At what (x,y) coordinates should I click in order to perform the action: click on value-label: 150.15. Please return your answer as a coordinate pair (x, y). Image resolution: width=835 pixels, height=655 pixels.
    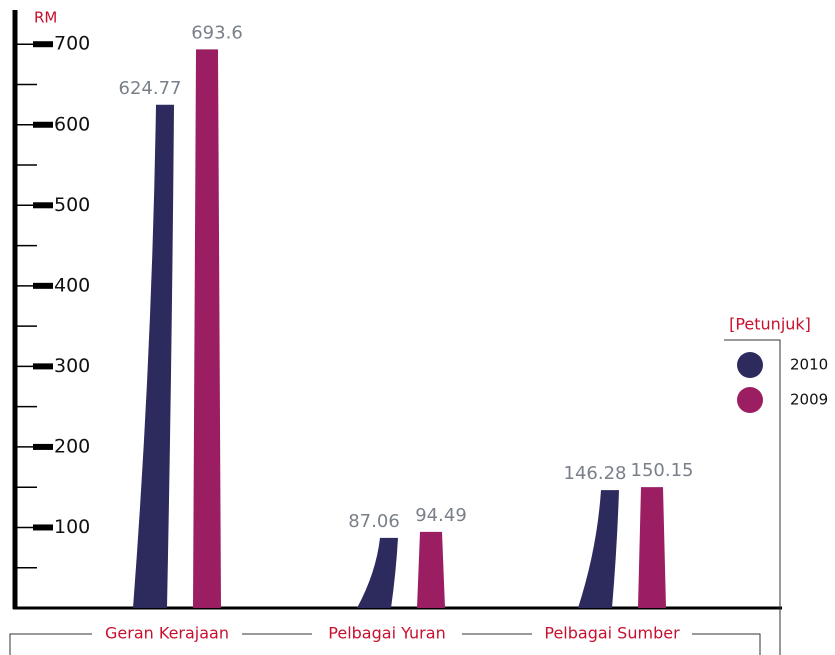
    Looking at the image, I should click on (662, 470).